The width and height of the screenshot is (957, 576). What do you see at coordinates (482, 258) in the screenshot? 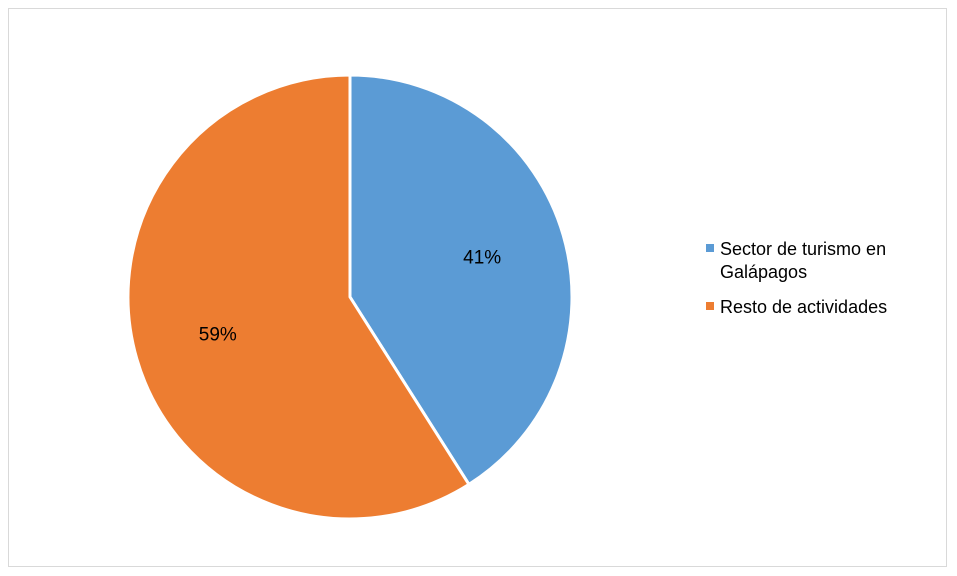
I see `data-label-tourism: 41%` at bounding box center [482, 258].